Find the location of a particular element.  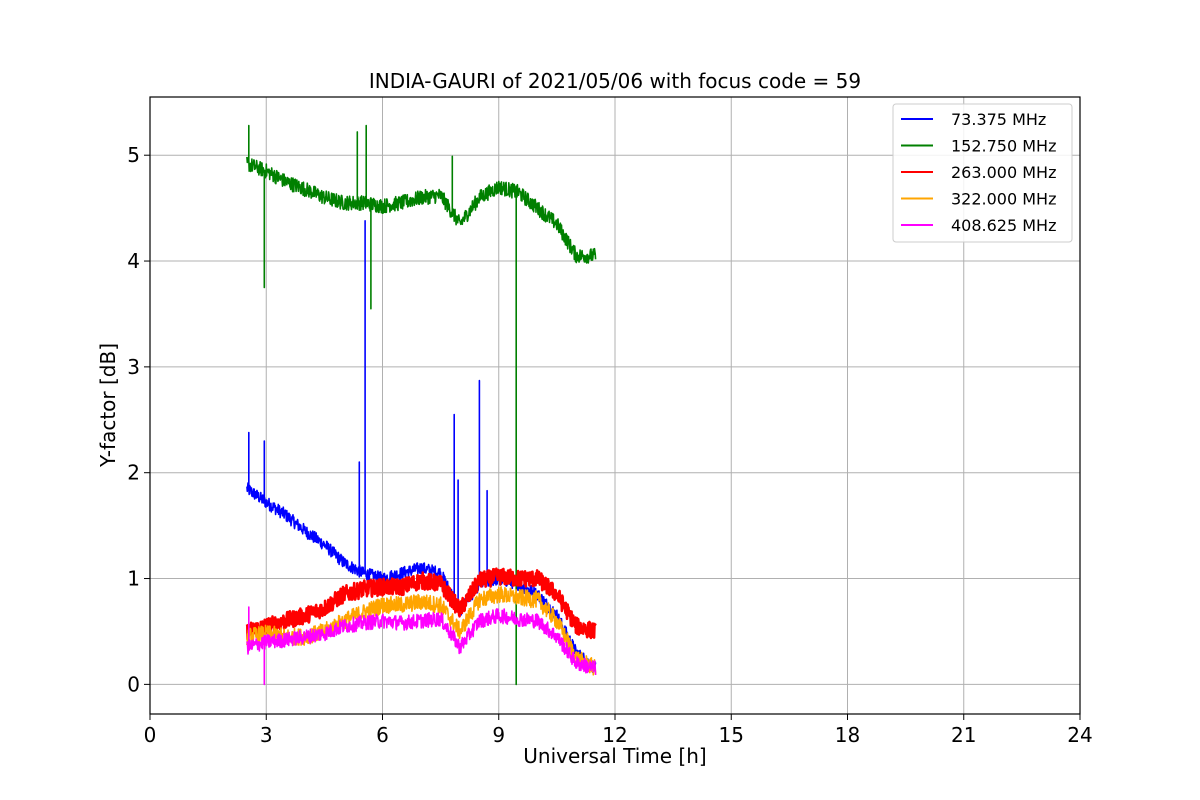

y-tick-label: 1 is located at coordinates (133, 579).